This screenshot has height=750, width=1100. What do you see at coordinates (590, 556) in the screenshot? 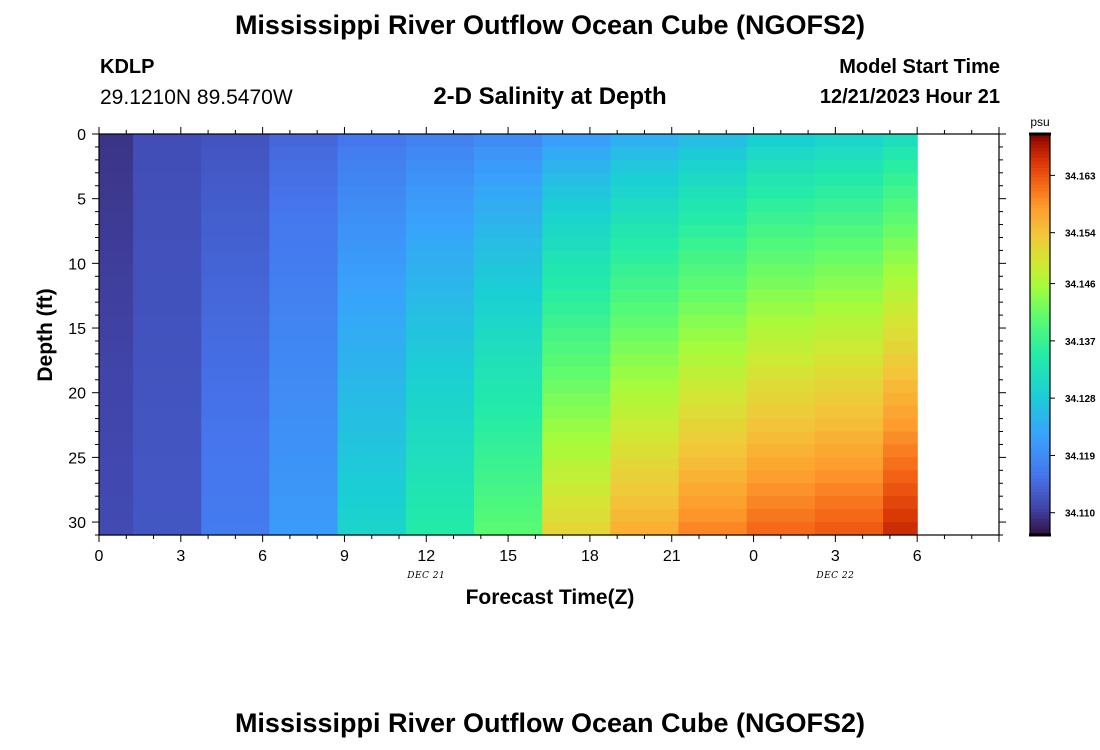
I see `x-axis-tick-label: 18` at bounding box center [590, 556].